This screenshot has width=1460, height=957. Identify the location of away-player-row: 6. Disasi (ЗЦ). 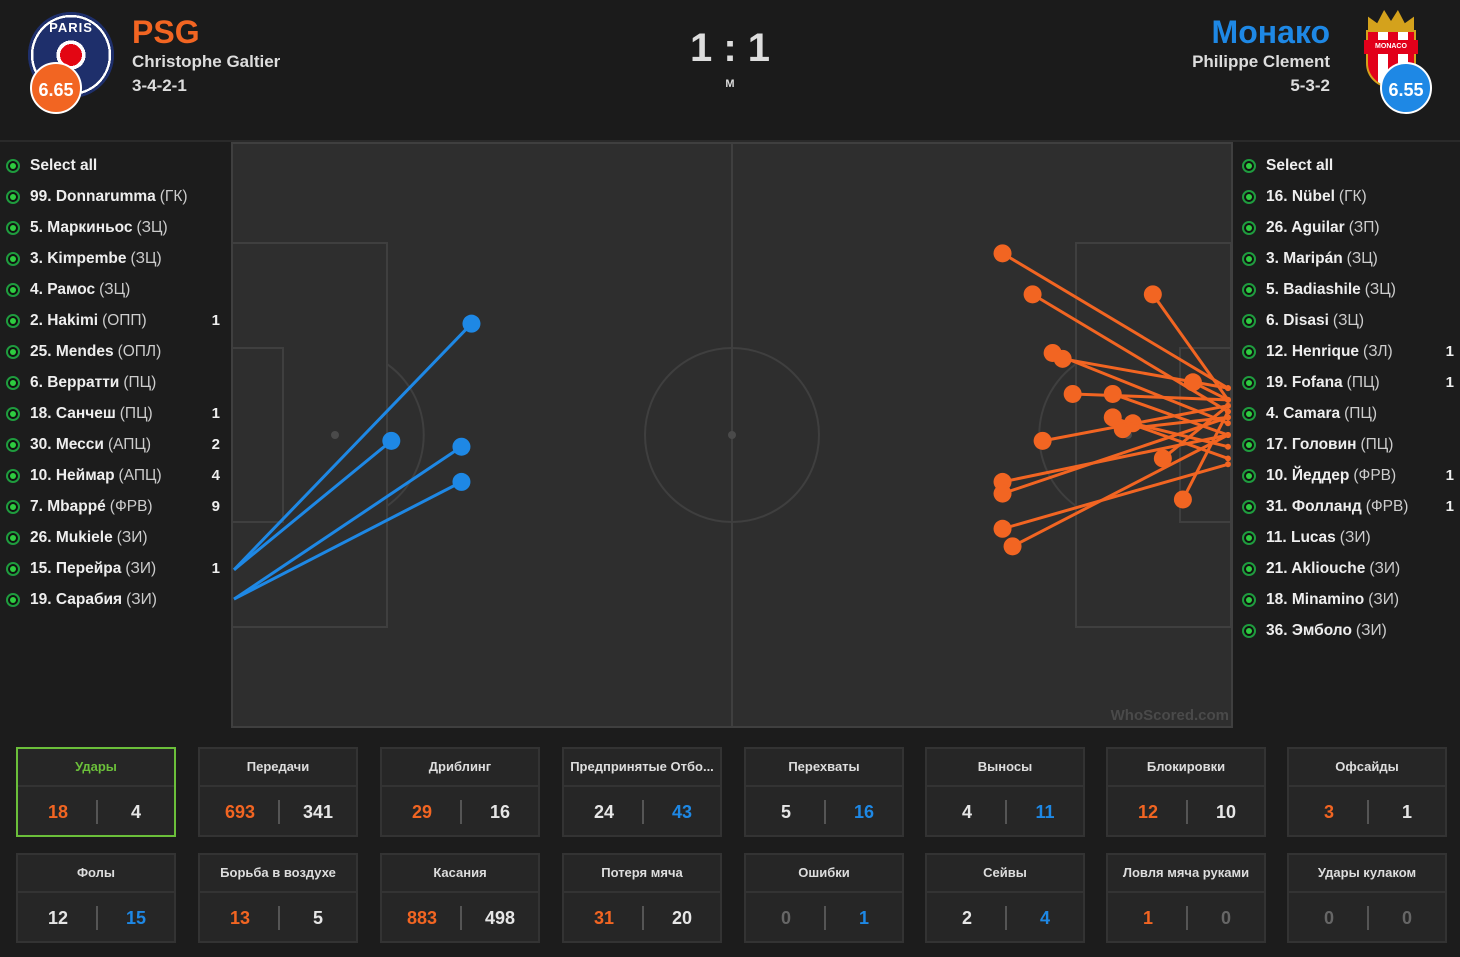
(1351, 320).